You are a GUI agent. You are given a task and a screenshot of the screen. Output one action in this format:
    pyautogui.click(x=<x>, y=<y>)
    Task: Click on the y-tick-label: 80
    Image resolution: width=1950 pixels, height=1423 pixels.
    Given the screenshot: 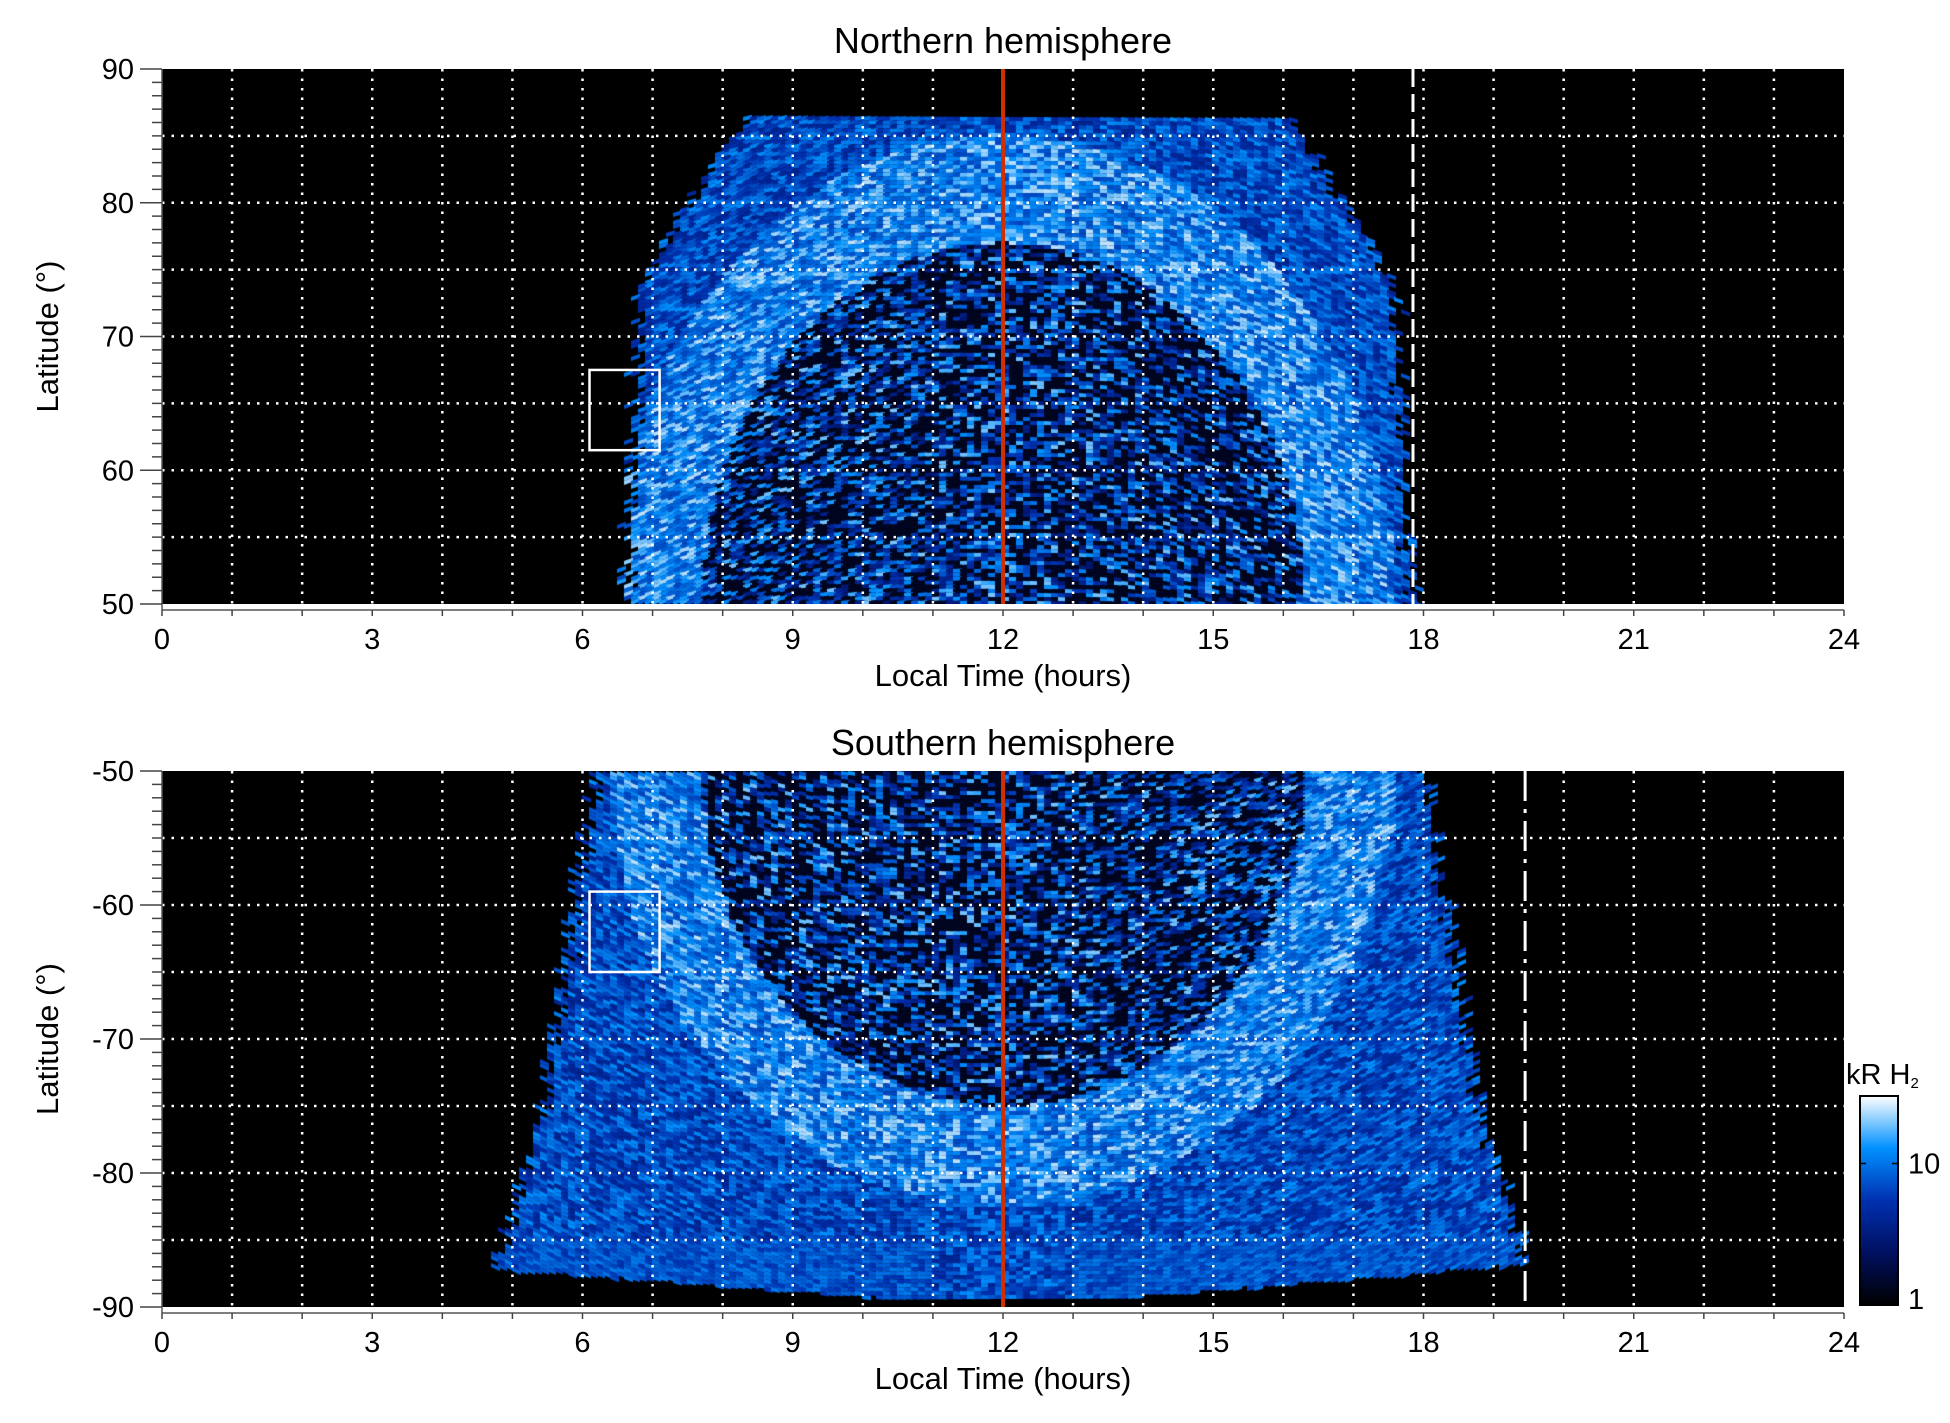 What is the action you would take?
    pyautogui.click(x=118, y=204)
    